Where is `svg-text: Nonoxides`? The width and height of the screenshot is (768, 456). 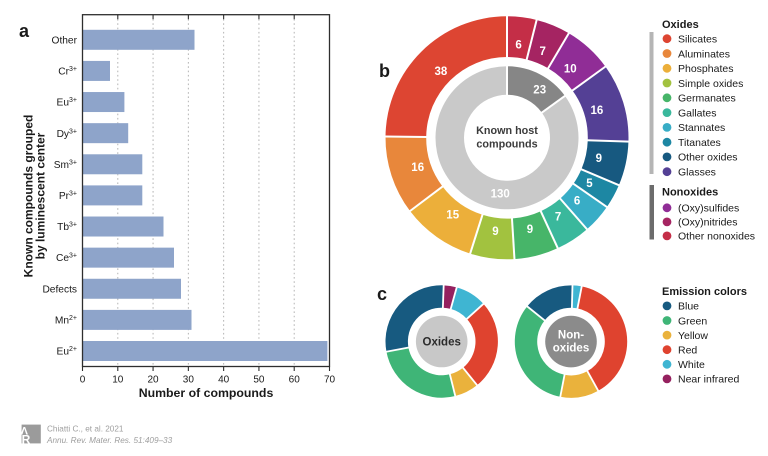 svg-text: Nonoxides is located at coordinates (690, 193).